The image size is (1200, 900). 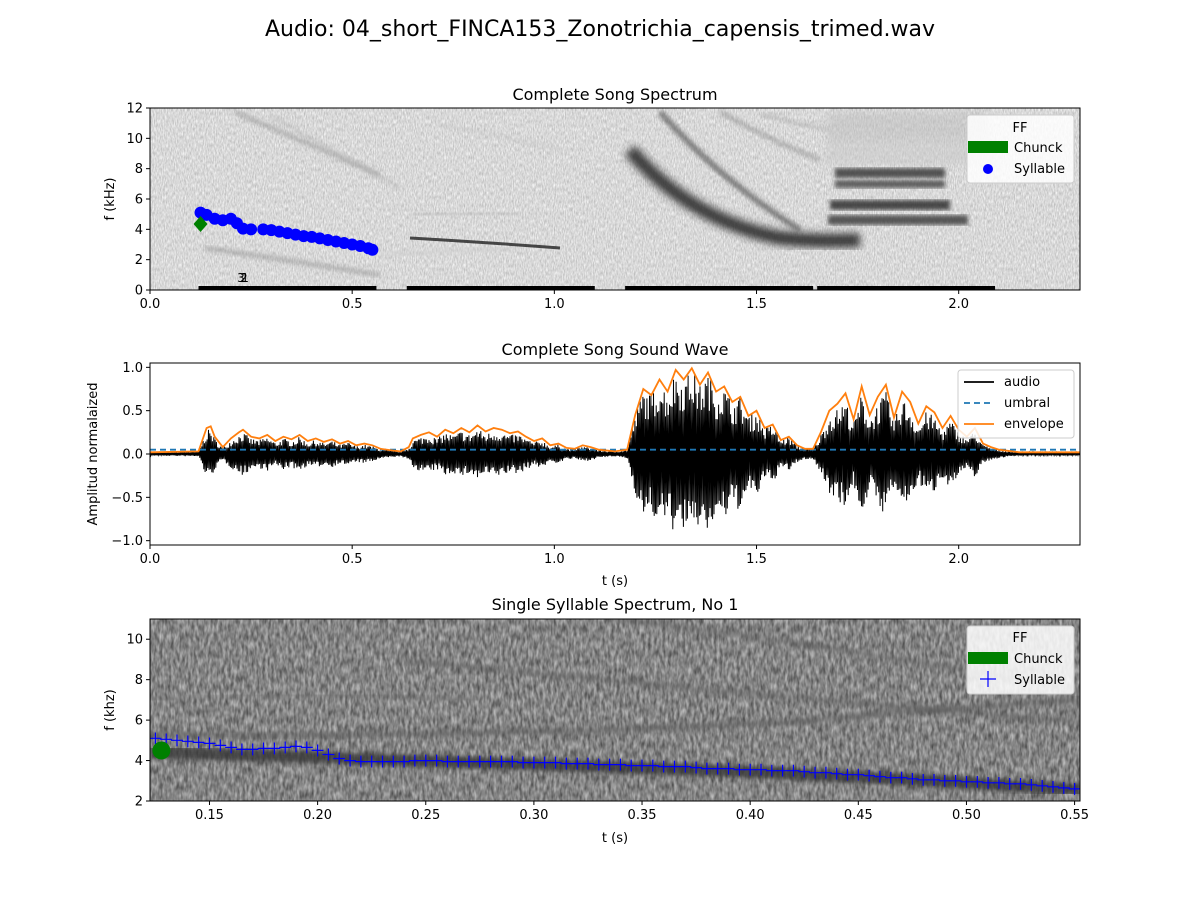 I want to click on legend-audio-label: audio, so click(x=1022, y=382).